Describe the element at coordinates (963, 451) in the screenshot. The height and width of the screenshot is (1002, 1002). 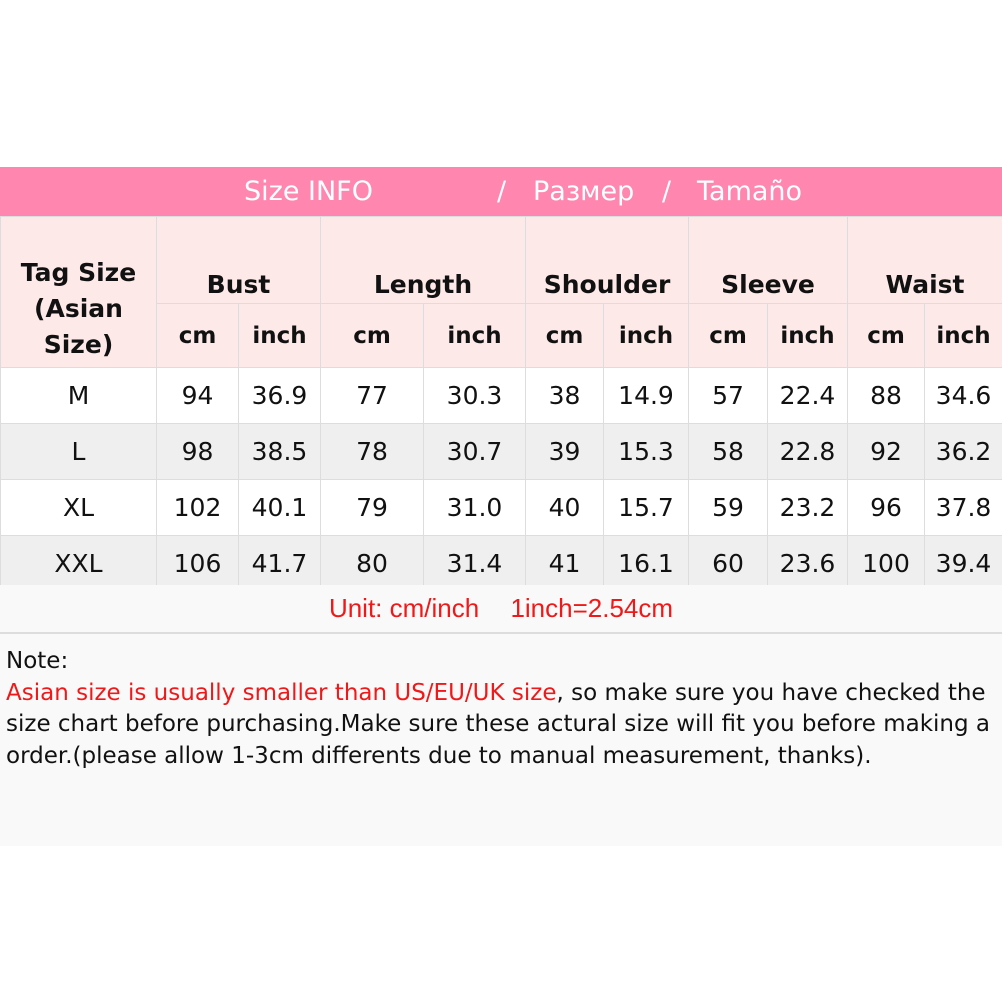
I see `table-cell: 36.2` at that location.